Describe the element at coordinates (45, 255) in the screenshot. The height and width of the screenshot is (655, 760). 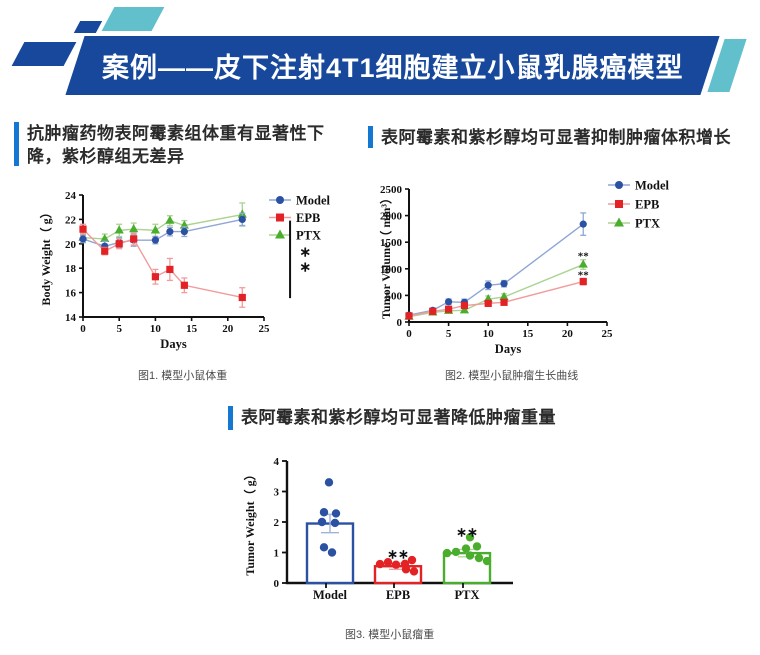
I see `svg-text: Body Weight（ g）` at that location.